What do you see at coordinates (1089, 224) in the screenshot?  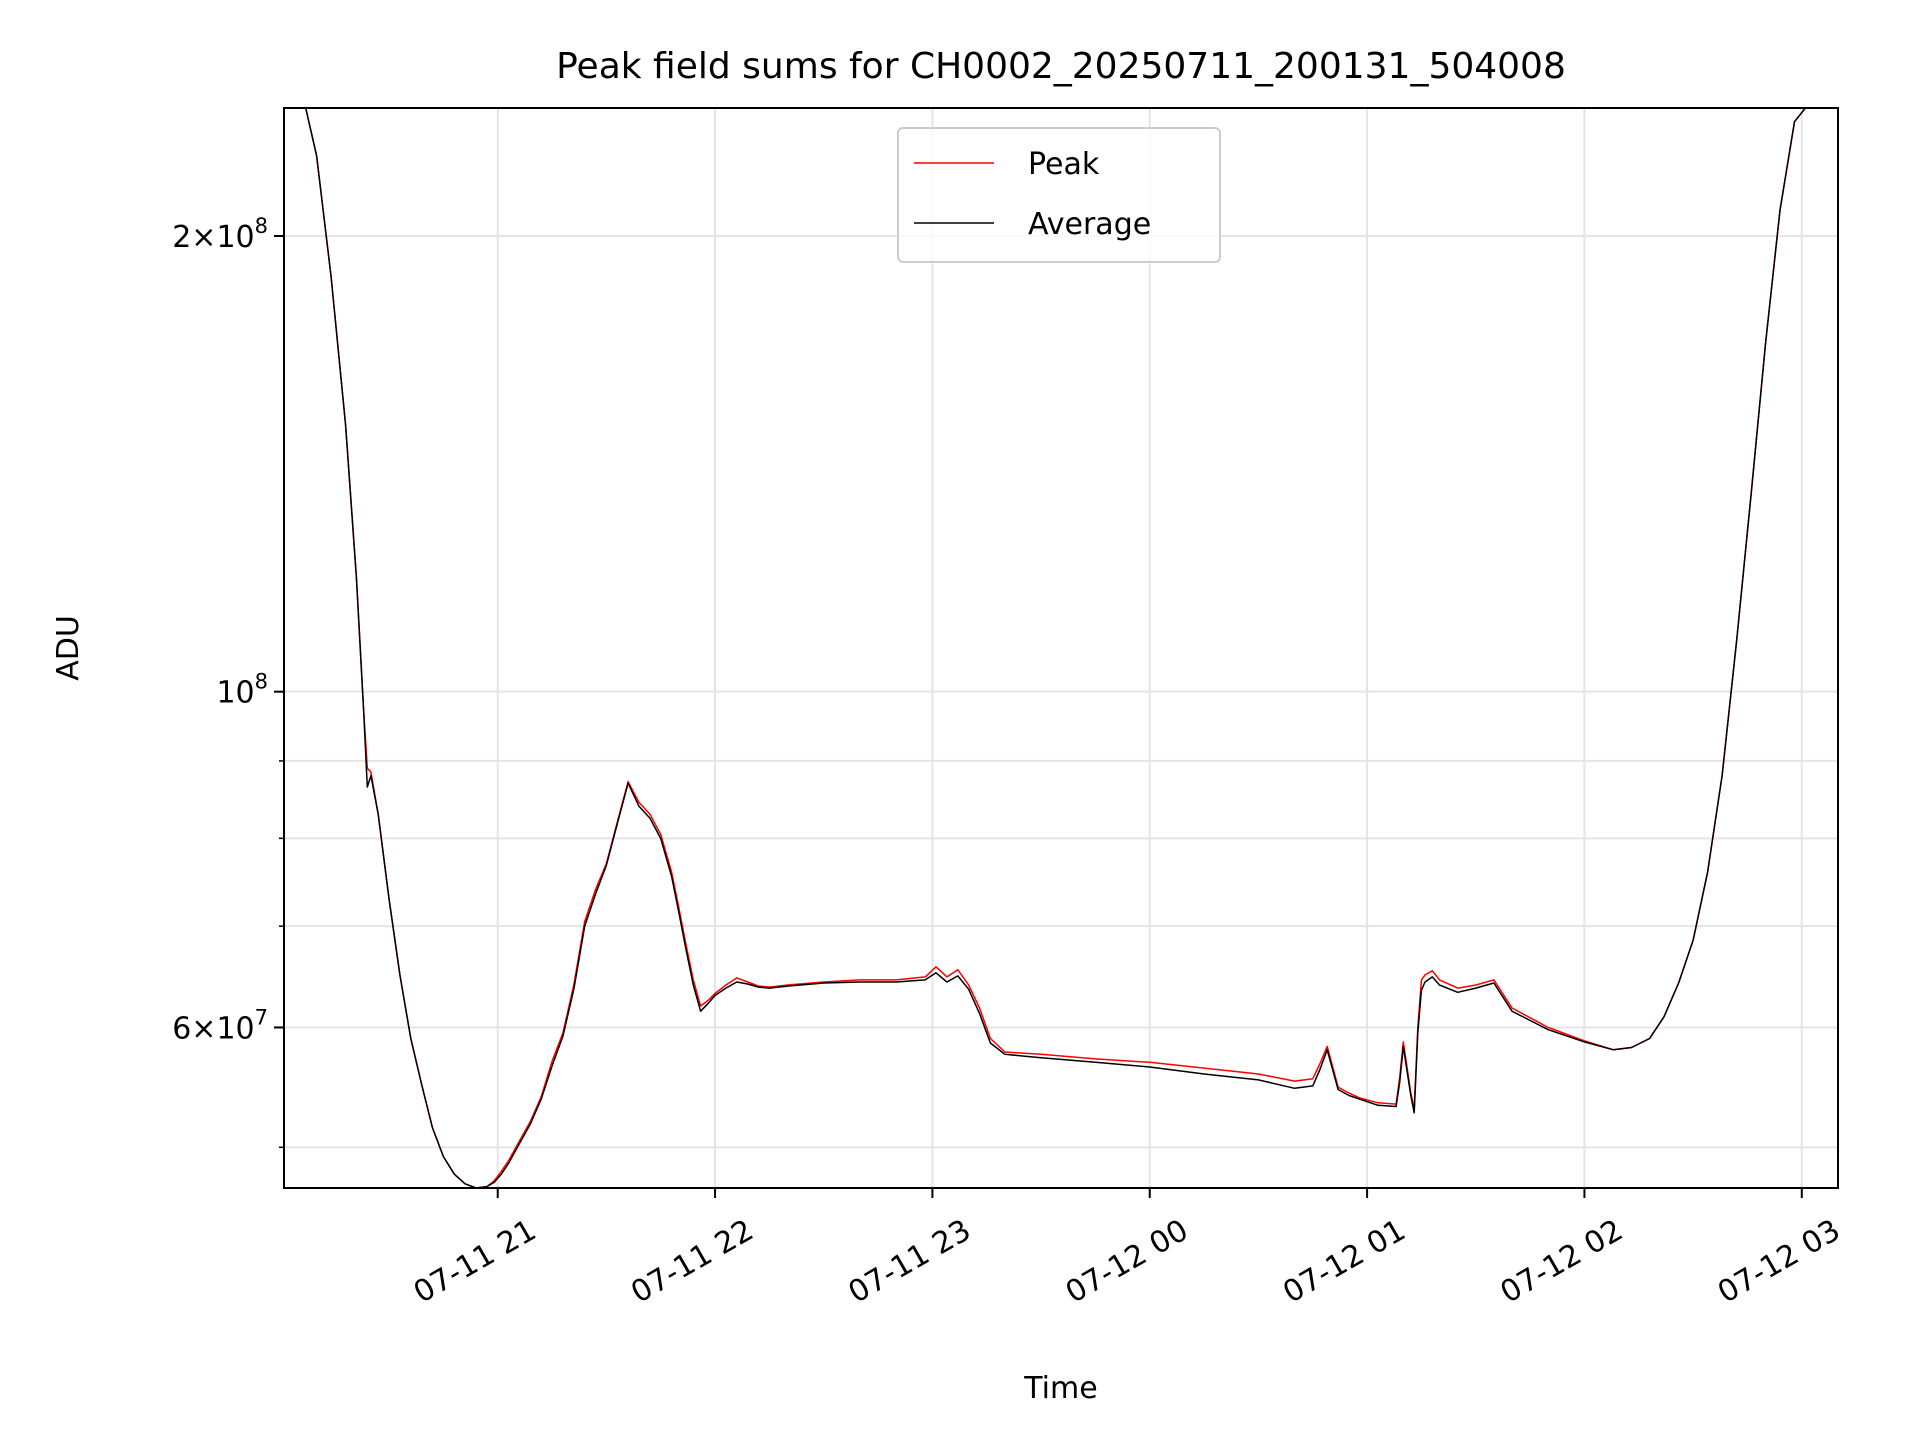 I see `legend-average-label: Average` at bounding box center [1089, 224].